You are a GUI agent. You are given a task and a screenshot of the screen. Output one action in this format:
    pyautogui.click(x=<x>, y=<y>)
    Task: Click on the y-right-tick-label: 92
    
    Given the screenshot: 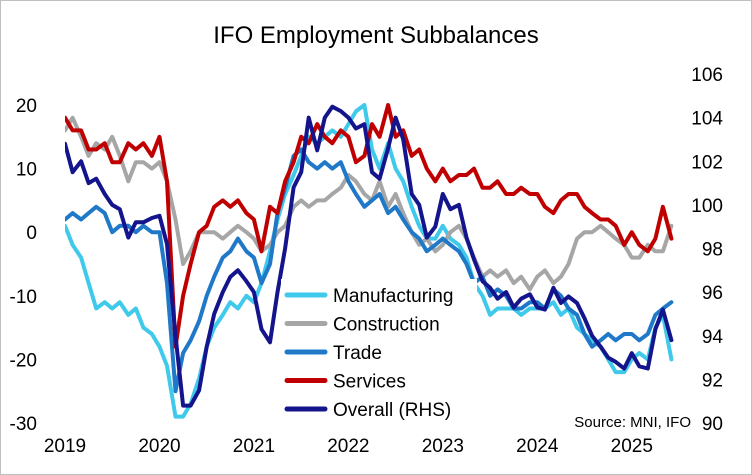 What is the action you would take?
    pyautogui.click(x=712, y=380)
    